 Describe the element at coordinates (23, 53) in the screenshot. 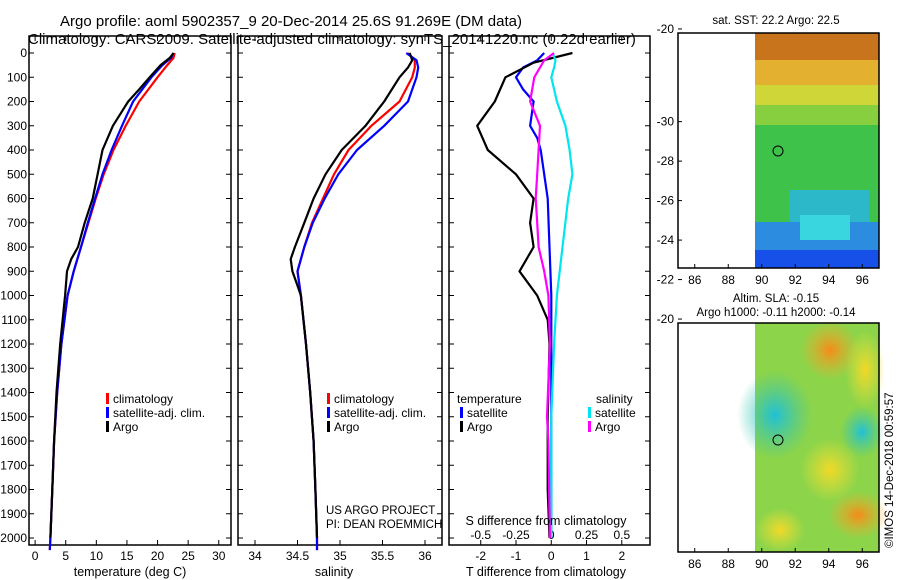

I see `depth-tick-label: 0` at that location.